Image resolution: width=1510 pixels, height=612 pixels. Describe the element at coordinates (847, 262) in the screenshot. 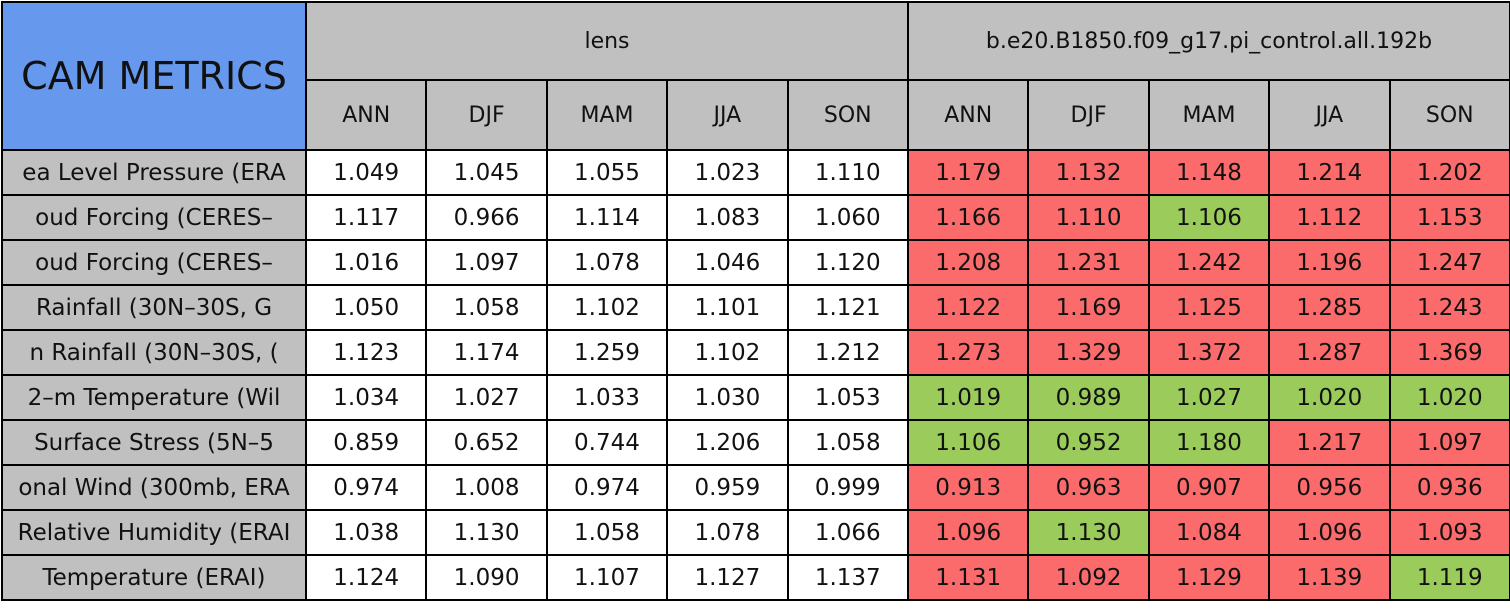

I see `value-cell: 1.120` at that location.